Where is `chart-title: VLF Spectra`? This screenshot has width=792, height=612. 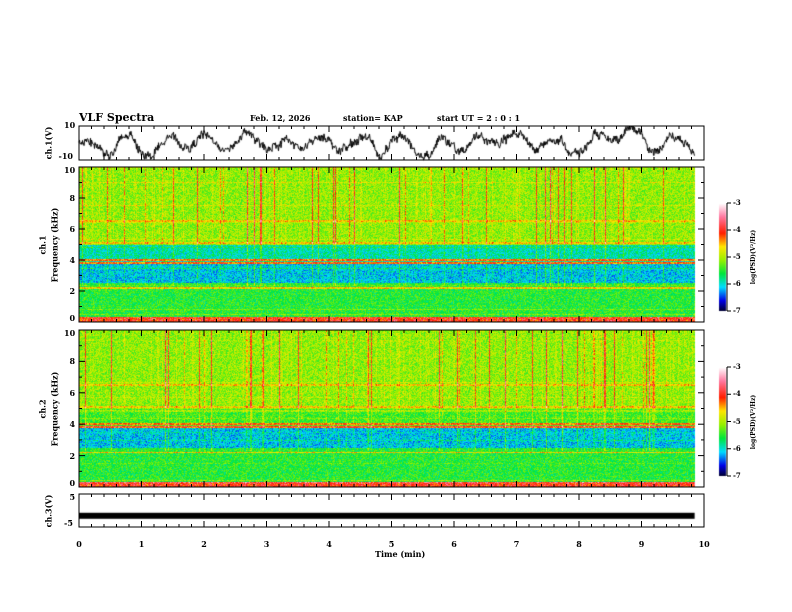
chart-title: VLF Spectra is located at coordinates (117, 117).